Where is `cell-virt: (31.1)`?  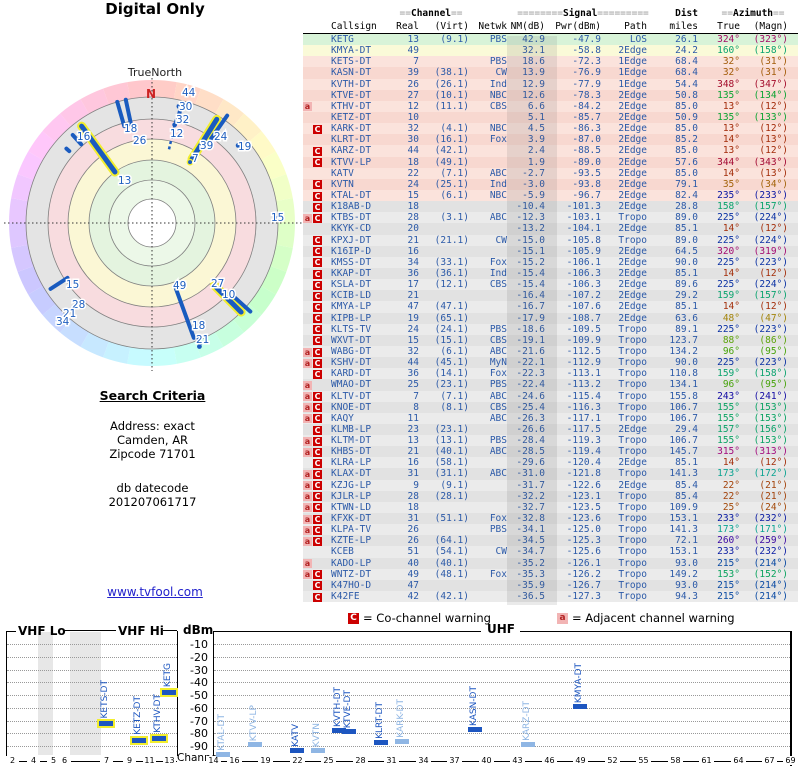 cell-virt: (31.1) is located at coordinates (451, 474).